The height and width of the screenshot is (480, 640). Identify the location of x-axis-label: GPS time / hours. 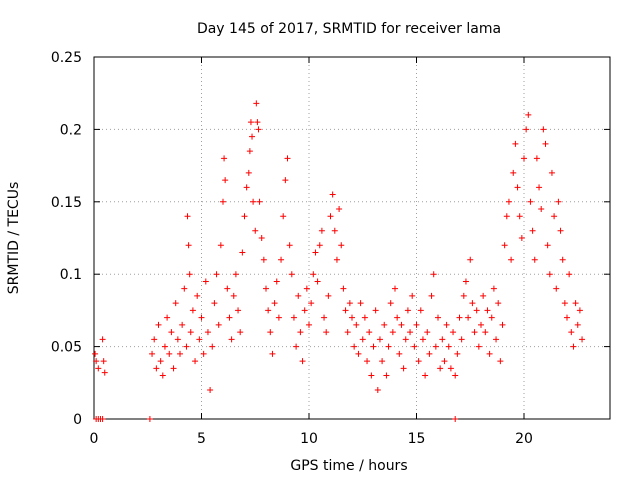
(348, 466).